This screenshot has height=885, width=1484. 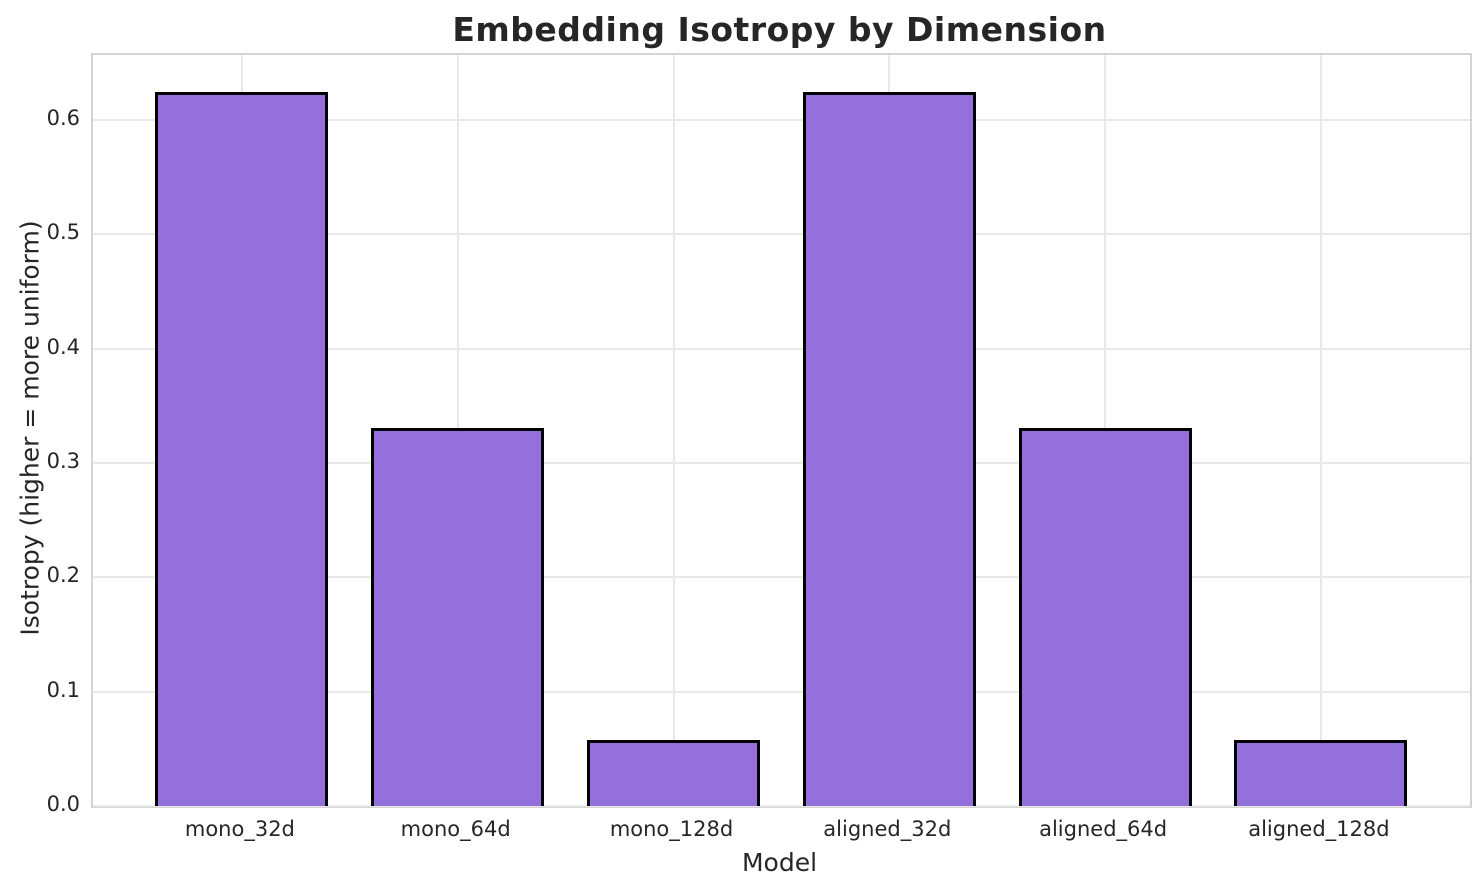 I want to click on y-tick-label: 0.5, so click(x=63, y=232).